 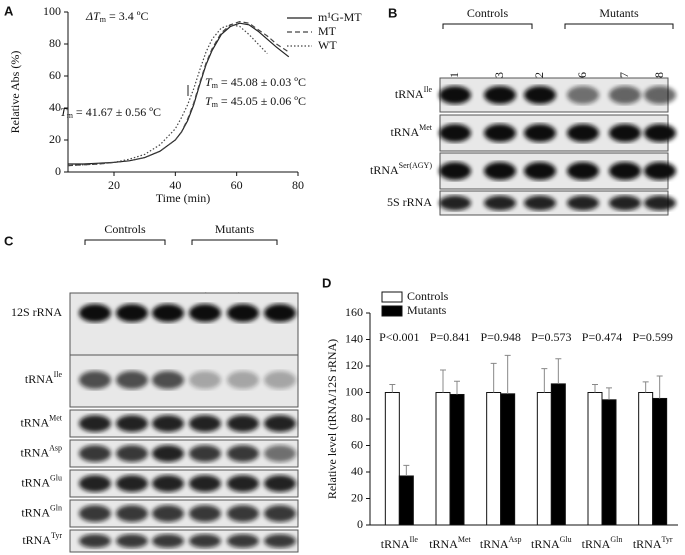 I want to click on row-label: tRNAGln, so click(x=41, y=511).